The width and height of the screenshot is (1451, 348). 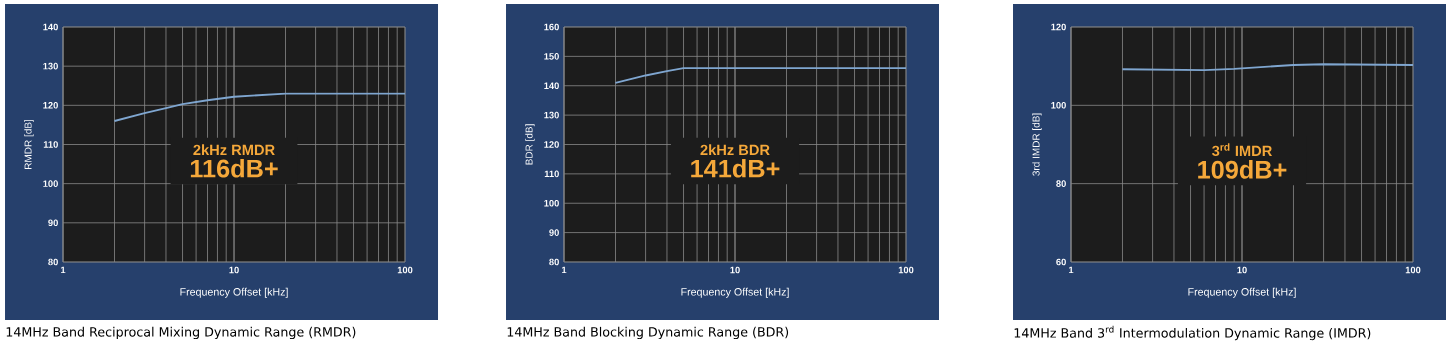 I want to click on y-tick-label: 150, so click(x=551, y=56).